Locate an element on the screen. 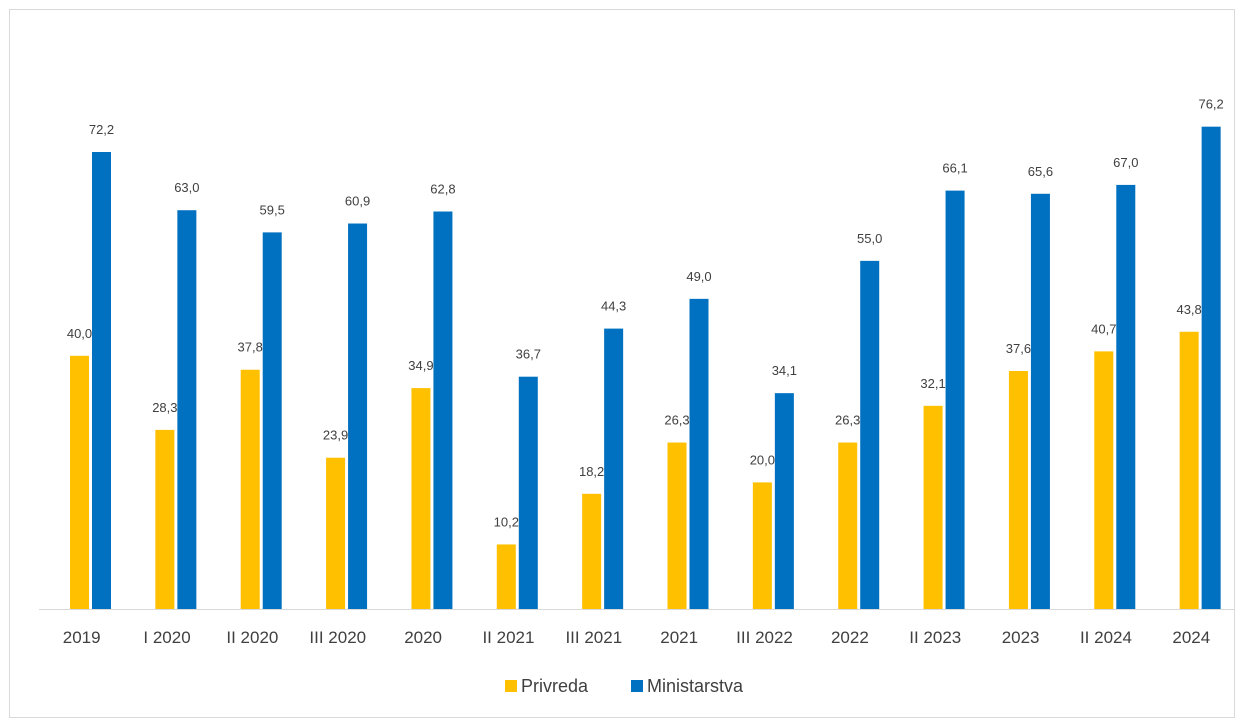 This screenshot has width=1246, height=728. data-label-ministarstva: 76,2 is located at coordinates (1210, 104).